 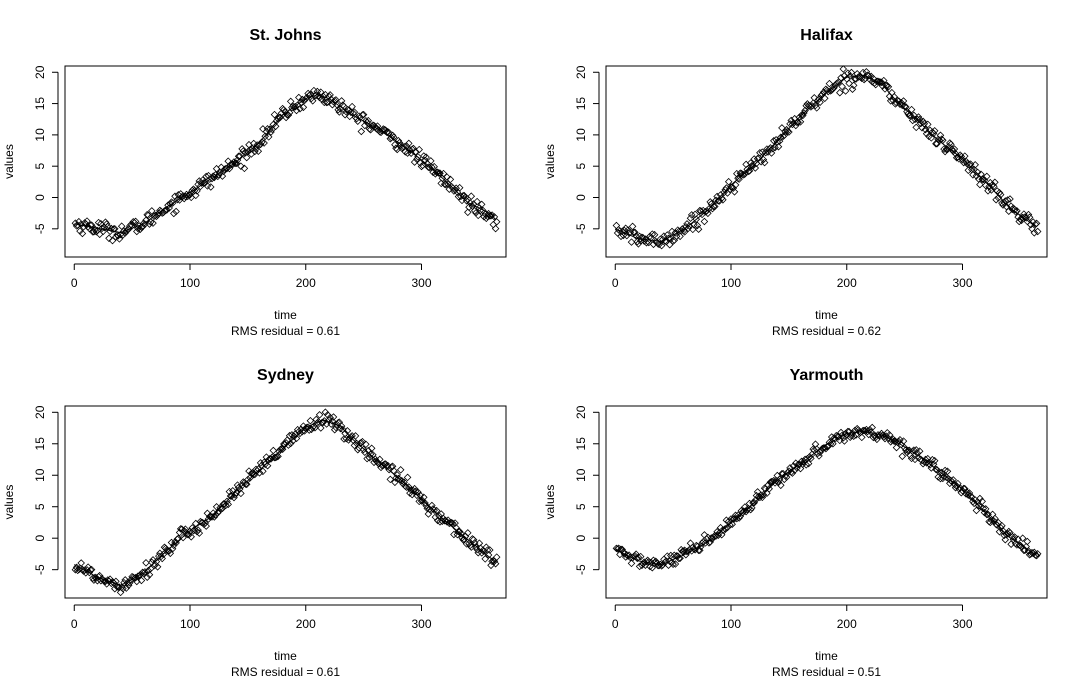 I want to click on y-tick-label: 0, so click(x=40, y=197).